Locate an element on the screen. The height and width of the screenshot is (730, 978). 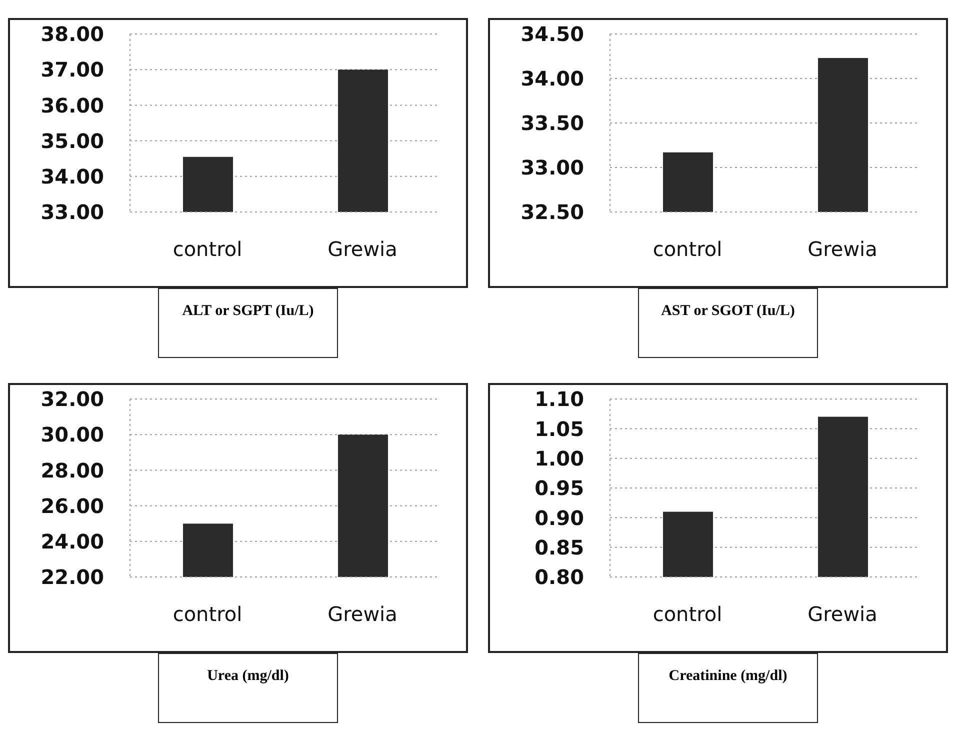
y-tick-label: 1.00 is located at coordinates (559, 458).